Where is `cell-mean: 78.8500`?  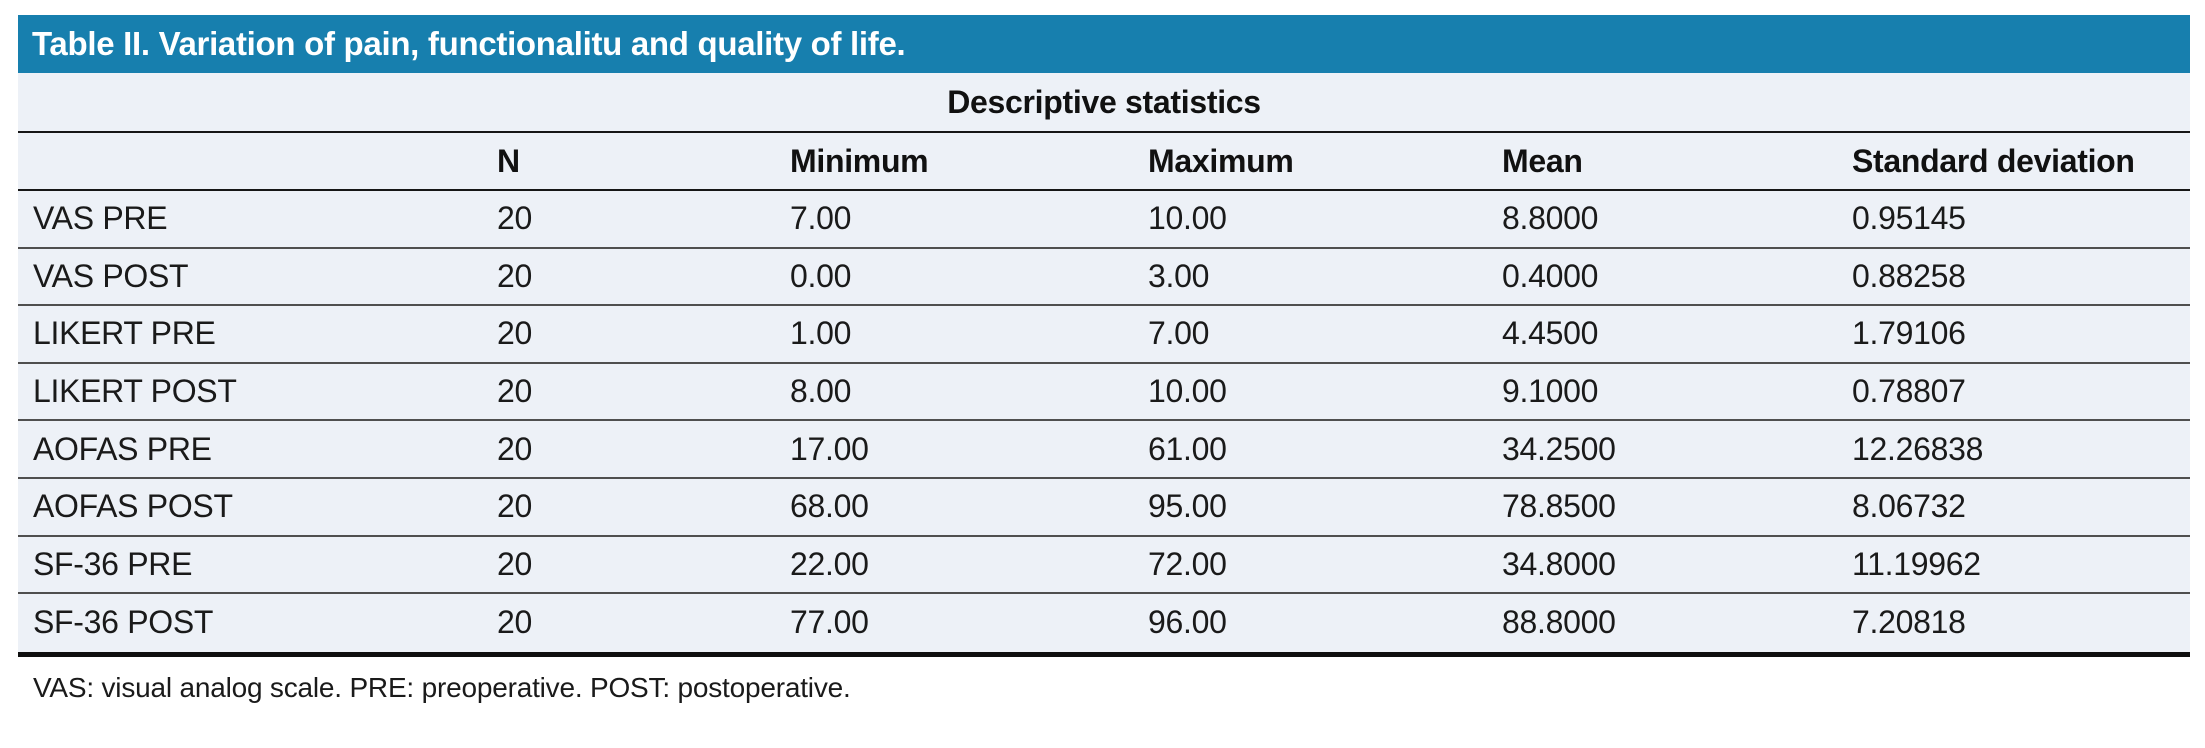
cell-mean: 78.8500 is located at coordinates (1559, 506).